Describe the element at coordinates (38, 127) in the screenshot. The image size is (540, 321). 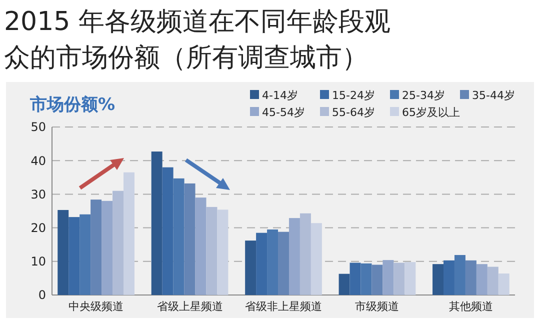
I see `y-tick-label: 50` at that location.